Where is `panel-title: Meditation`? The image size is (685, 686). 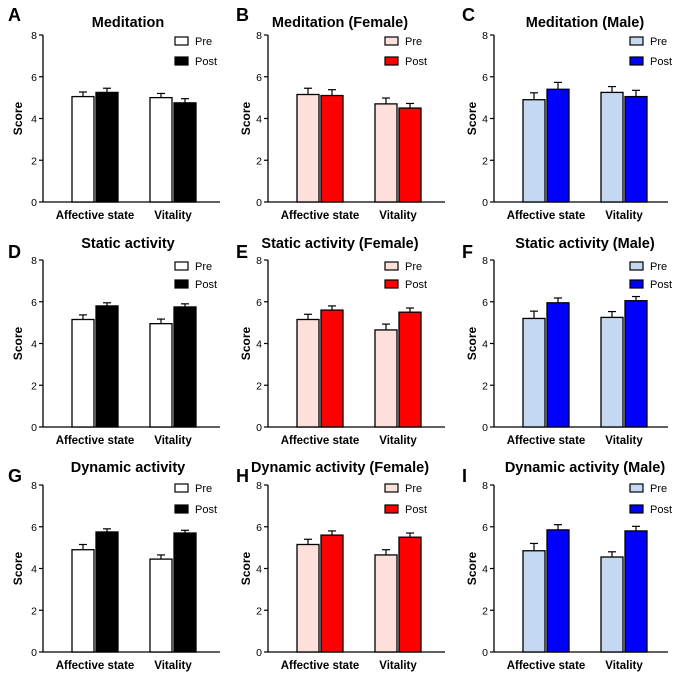 panel-title: Meditation is located at coordinates (128, 23).